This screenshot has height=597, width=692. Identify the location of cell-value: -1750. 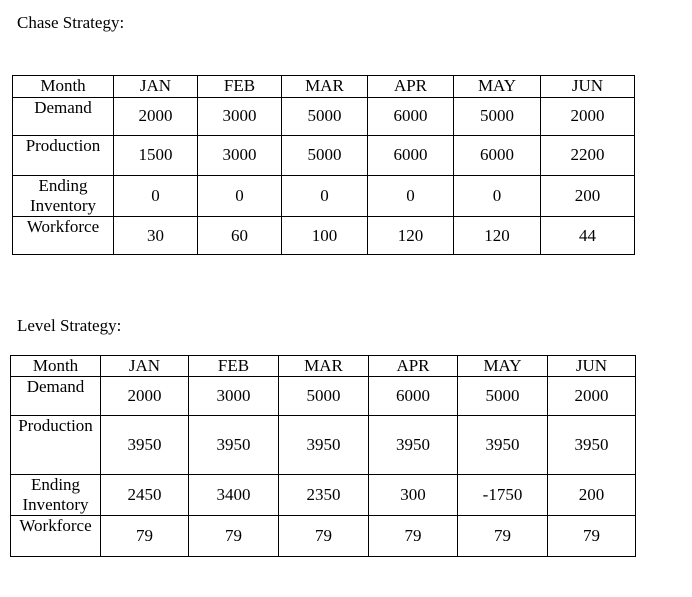
(502, 495).